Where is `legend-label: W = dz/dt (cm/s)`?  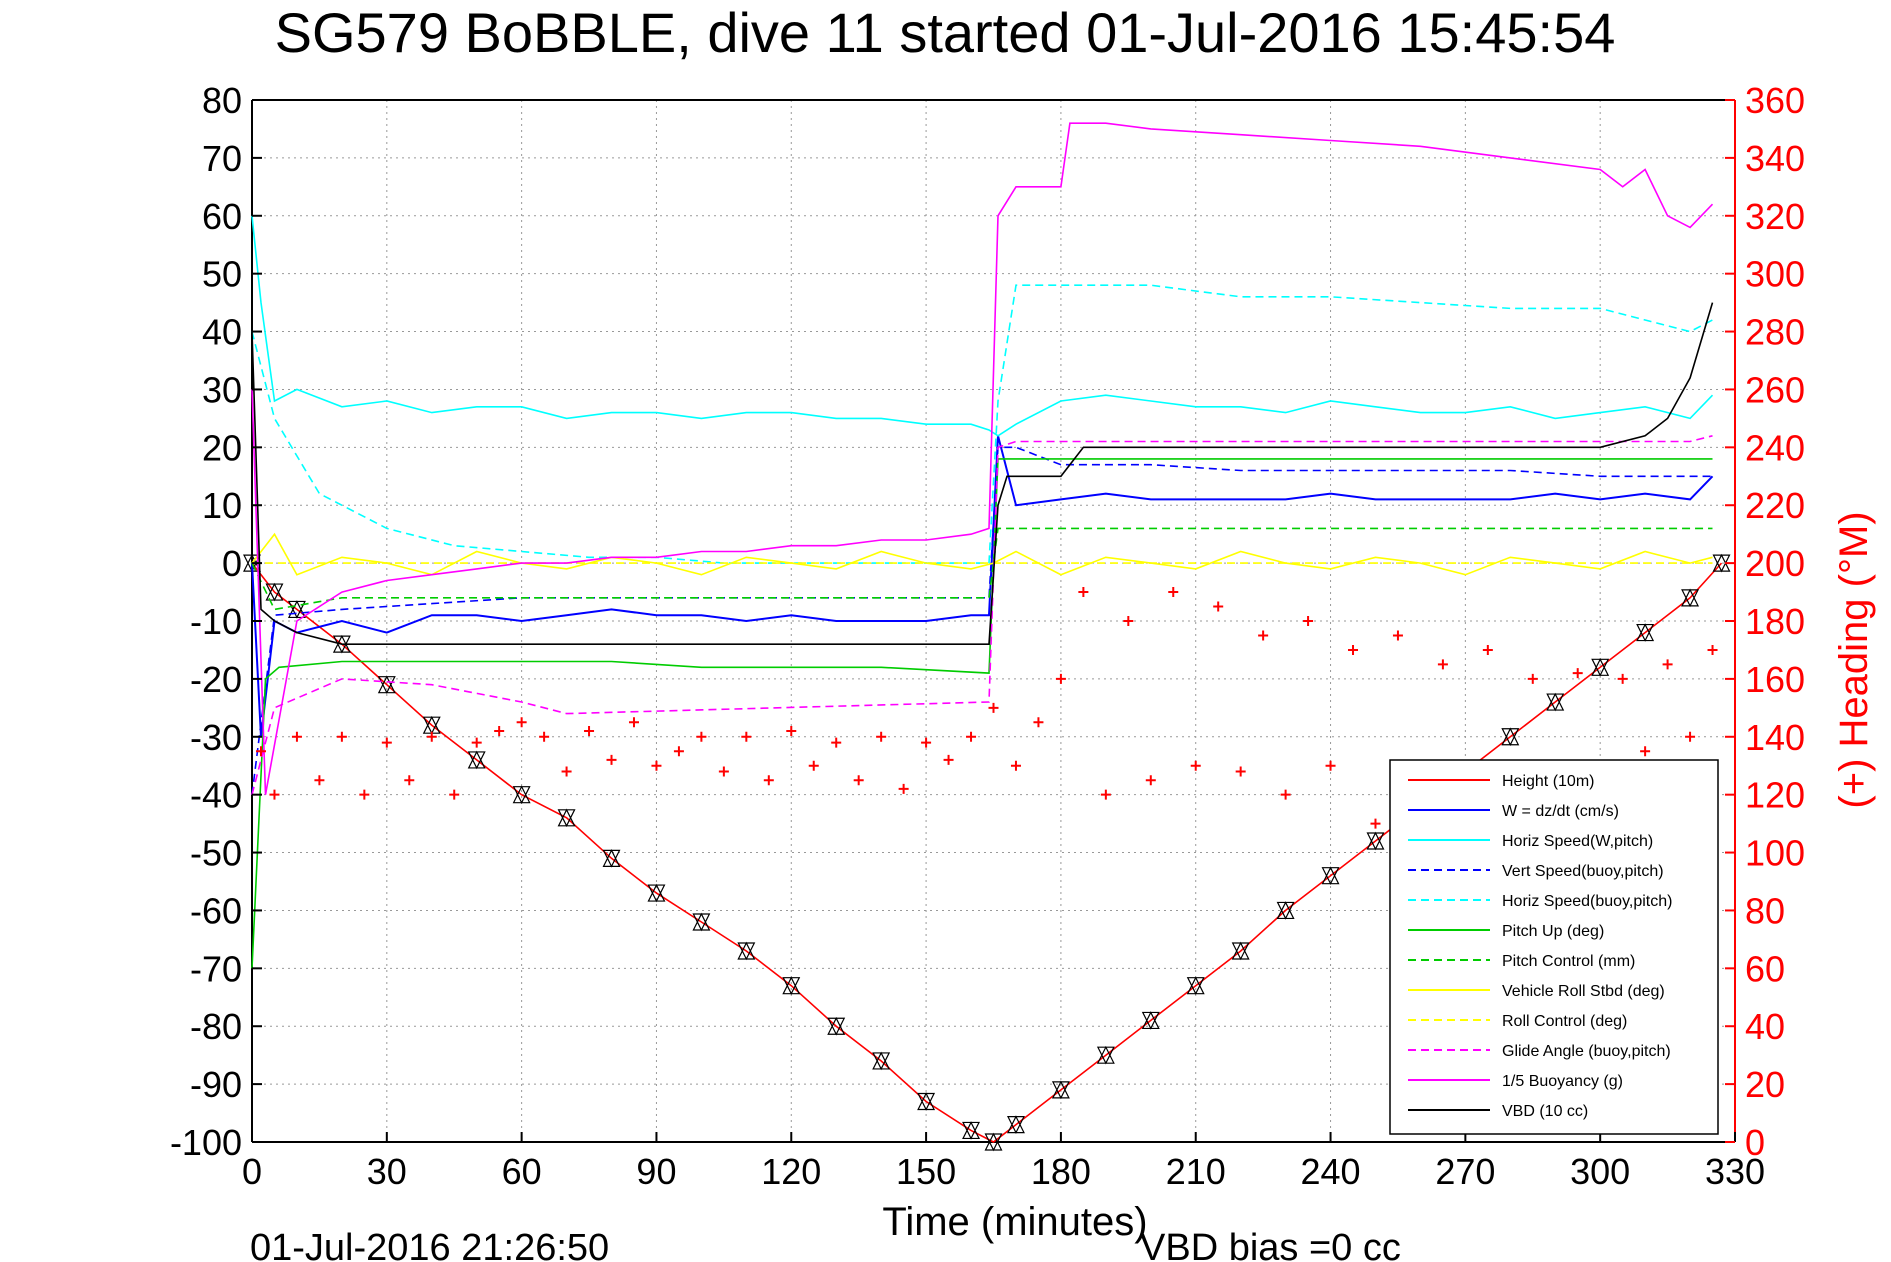
legend-label: W = dz/dt (cm/s) is located at coordinates (1560, 811).